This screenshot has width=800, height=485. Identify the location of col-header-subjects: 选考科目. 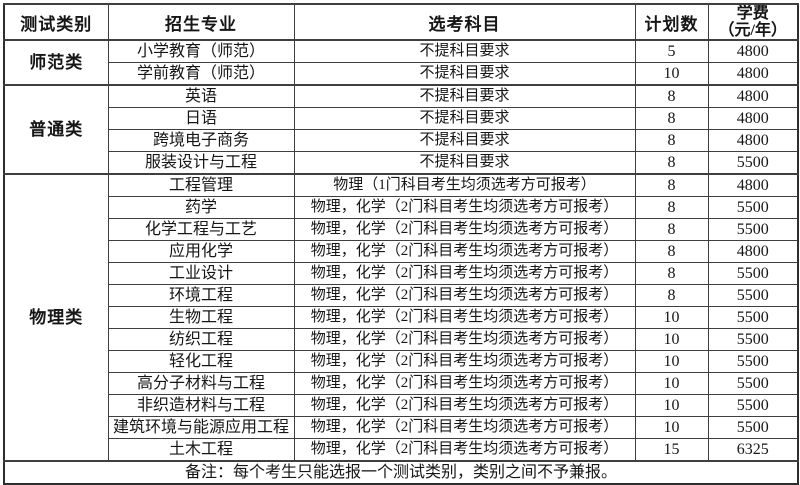
(464, 22).